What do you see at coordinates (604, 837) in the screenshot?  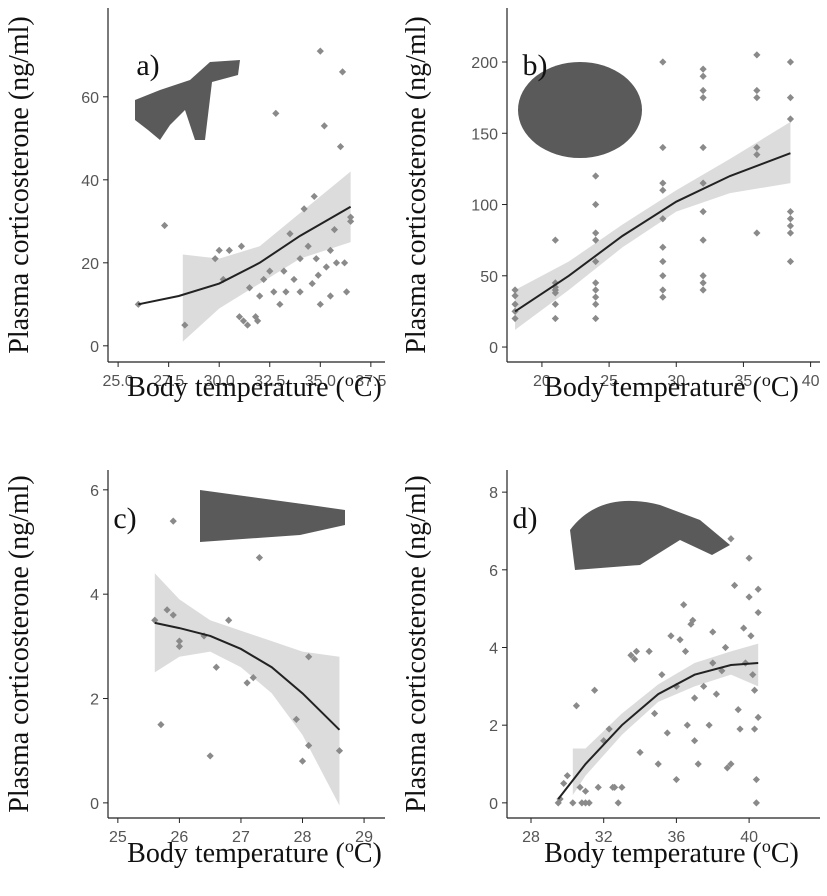 I see `x-tick-label: 32` at bounding box center [604, 837].